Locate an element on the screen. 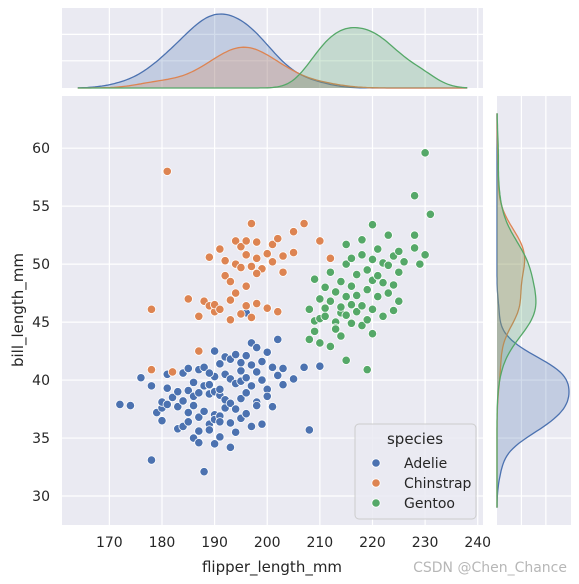 This screenshot has height=584, width=579. top-kde-line-gentoo is located at coordinates (272, 57).